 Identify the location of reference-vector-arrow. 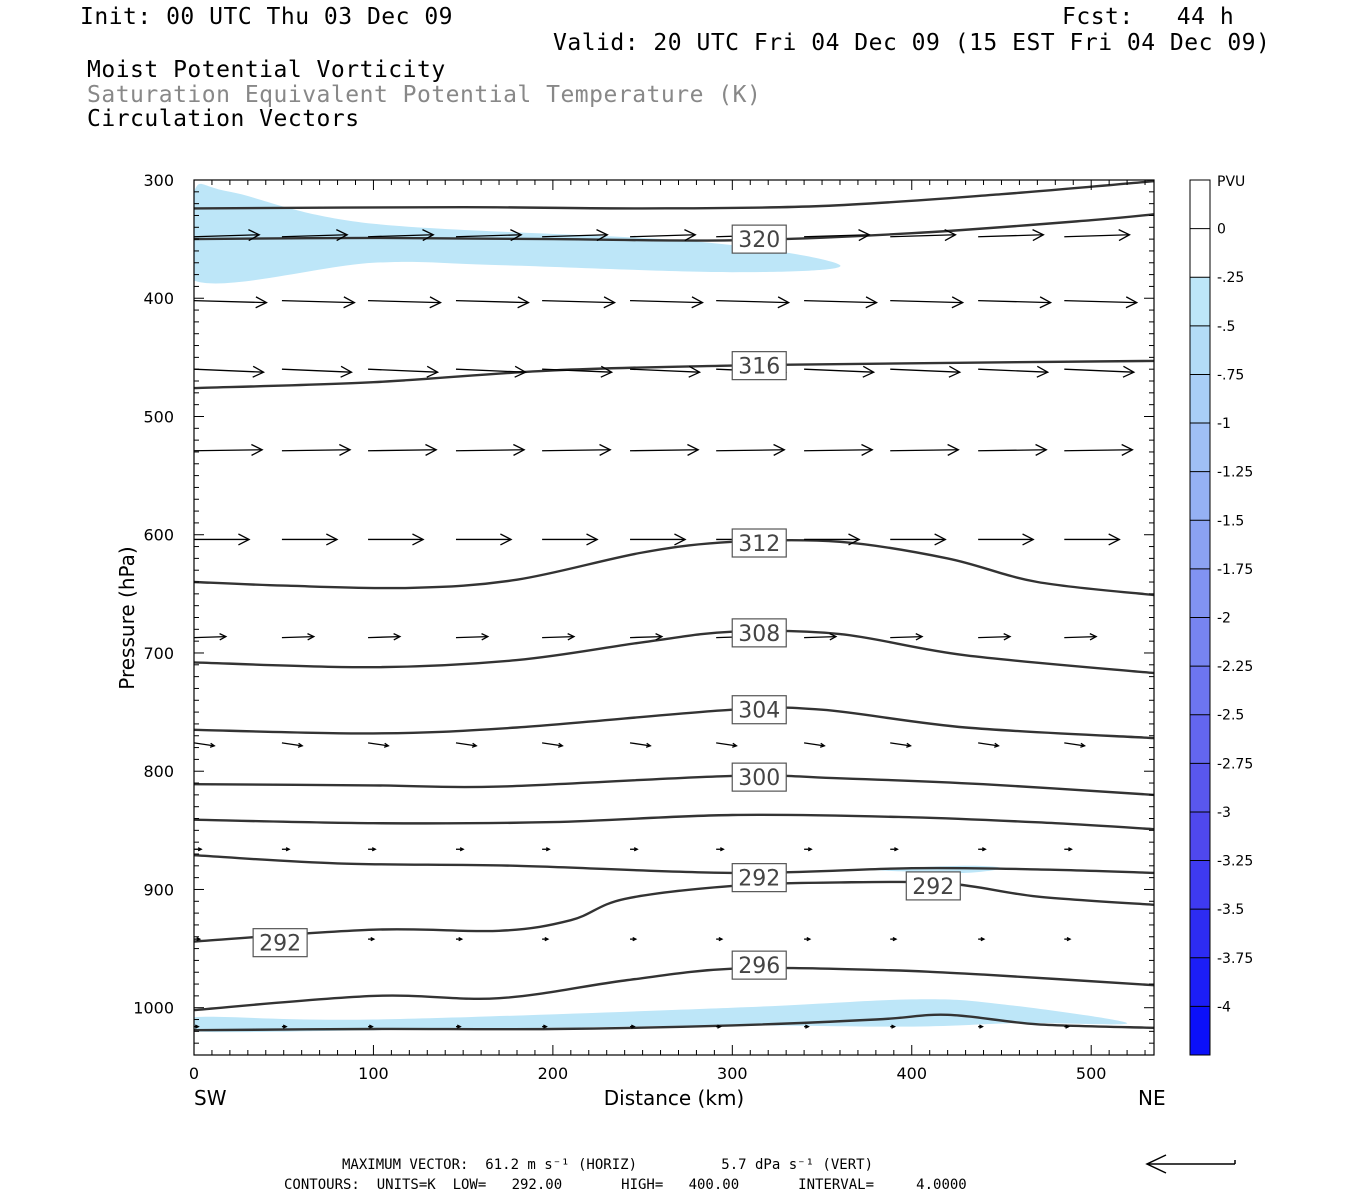
(1190, 1164).